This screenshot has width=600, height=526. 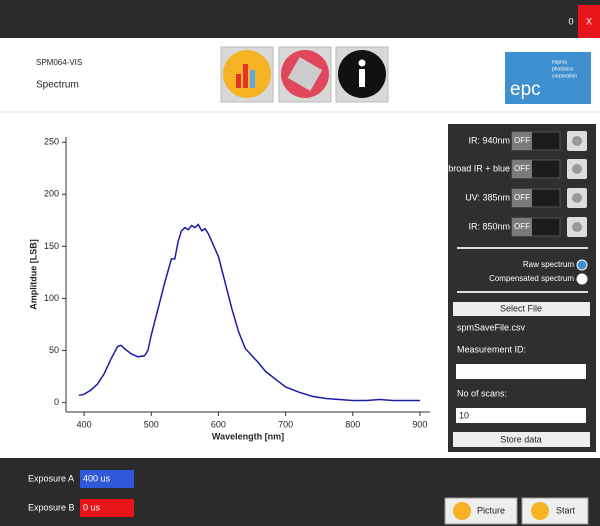 I want to click on title-bar, so click(x=300, y=19).